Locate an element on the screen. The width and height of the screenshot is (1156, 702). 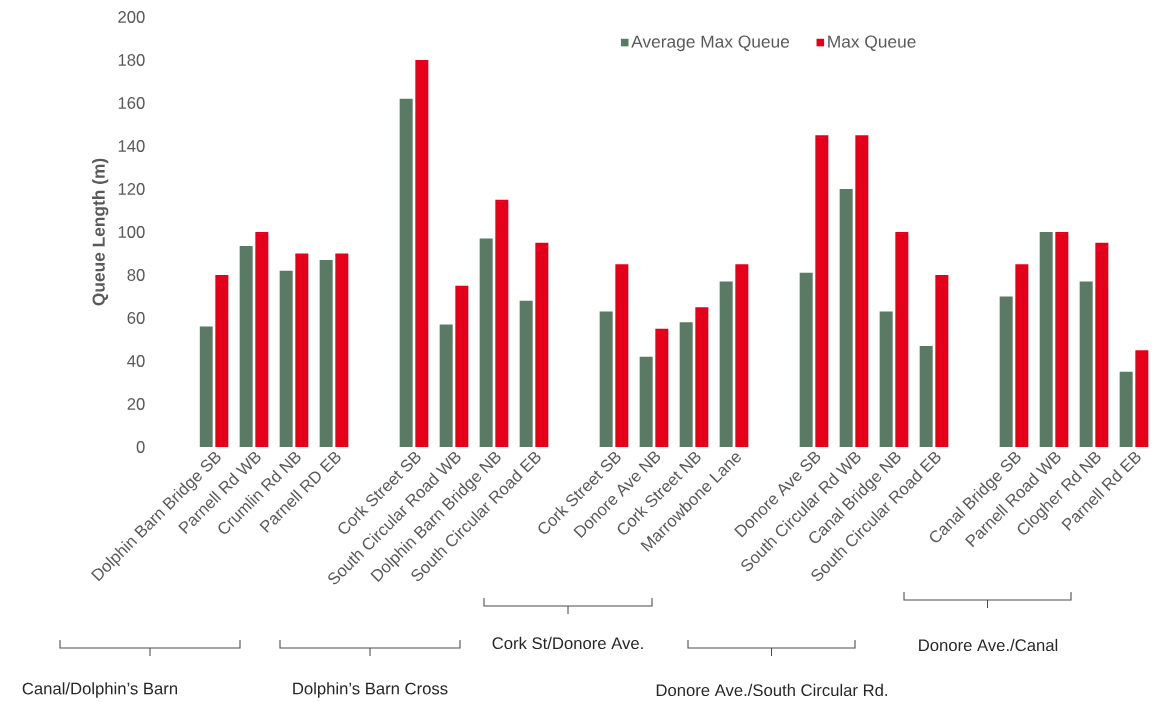
y-tick-label: 100 is located at coordinates (131, 232).